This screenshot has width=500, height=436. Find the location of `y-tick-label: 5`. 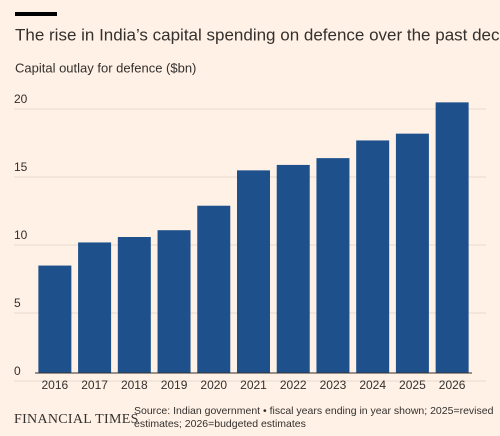

y-tick-label: 5 is located at coordinates (17, 303).